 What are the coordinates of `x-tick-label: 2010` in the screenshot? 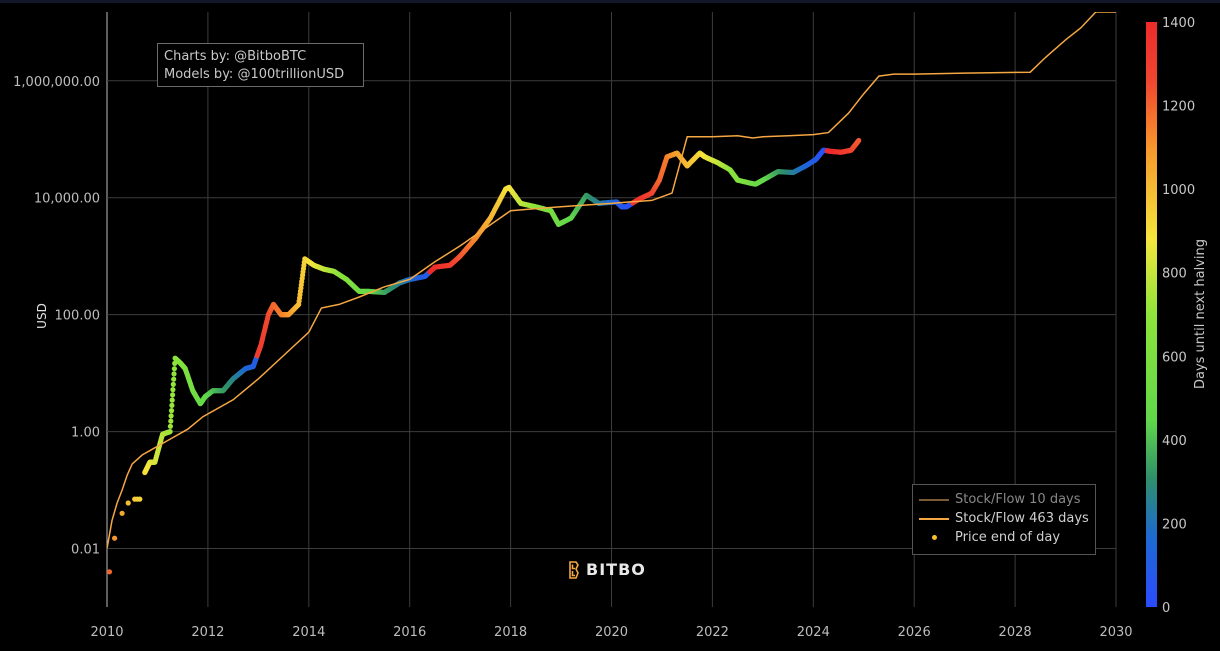 It's located at (106, 632).